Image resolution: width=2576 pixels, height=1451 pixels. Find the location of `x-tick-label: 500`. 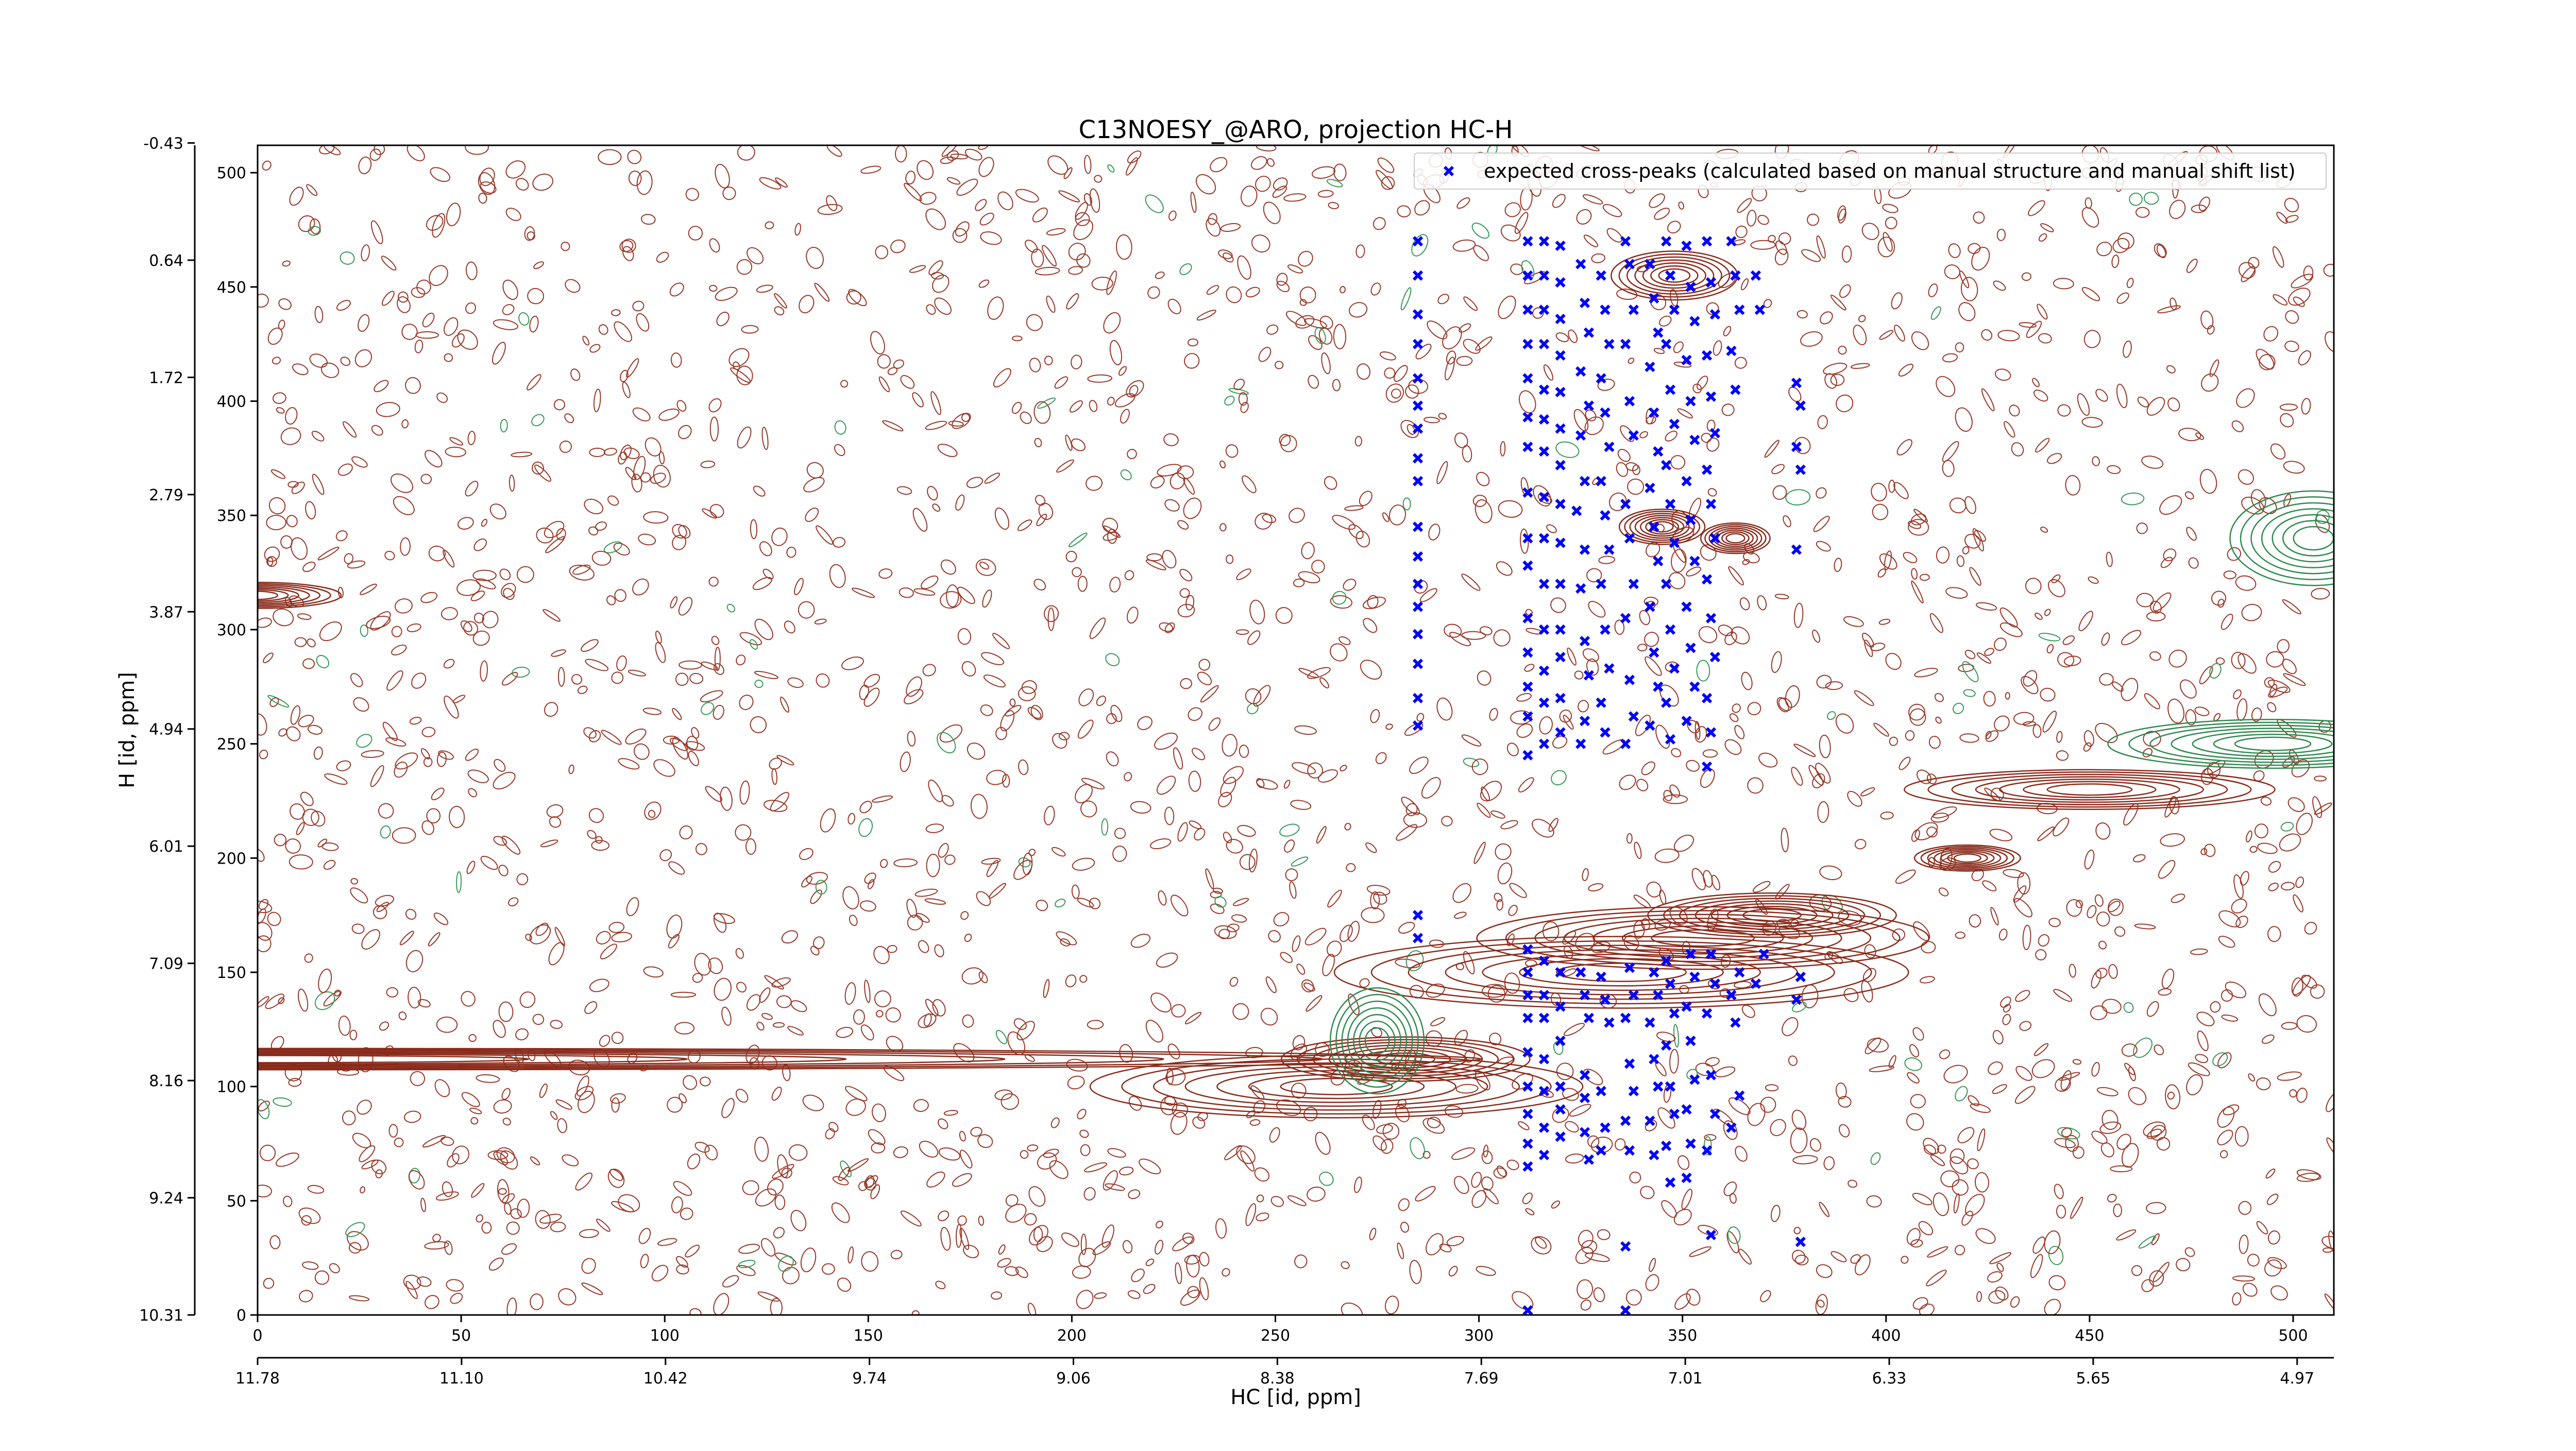

x-tick-label: 500 is located at coordinates (2293, 1336).